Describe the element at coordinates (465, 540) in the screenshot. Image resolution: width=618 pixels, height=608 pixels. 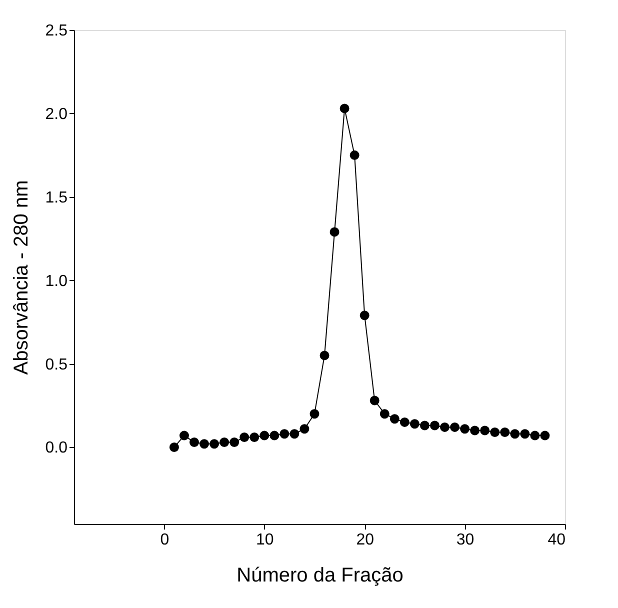
I see `x-tick-label: 30` at that location.